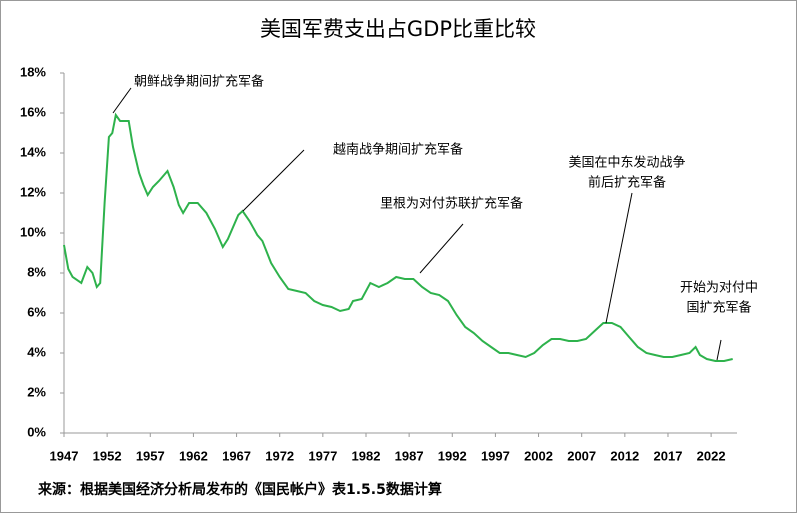 This screenshot has height=513, width=797. Describe the element at coordinates (33, 71) in the screenshot. I see `y-tick-label: 18%` at that location.